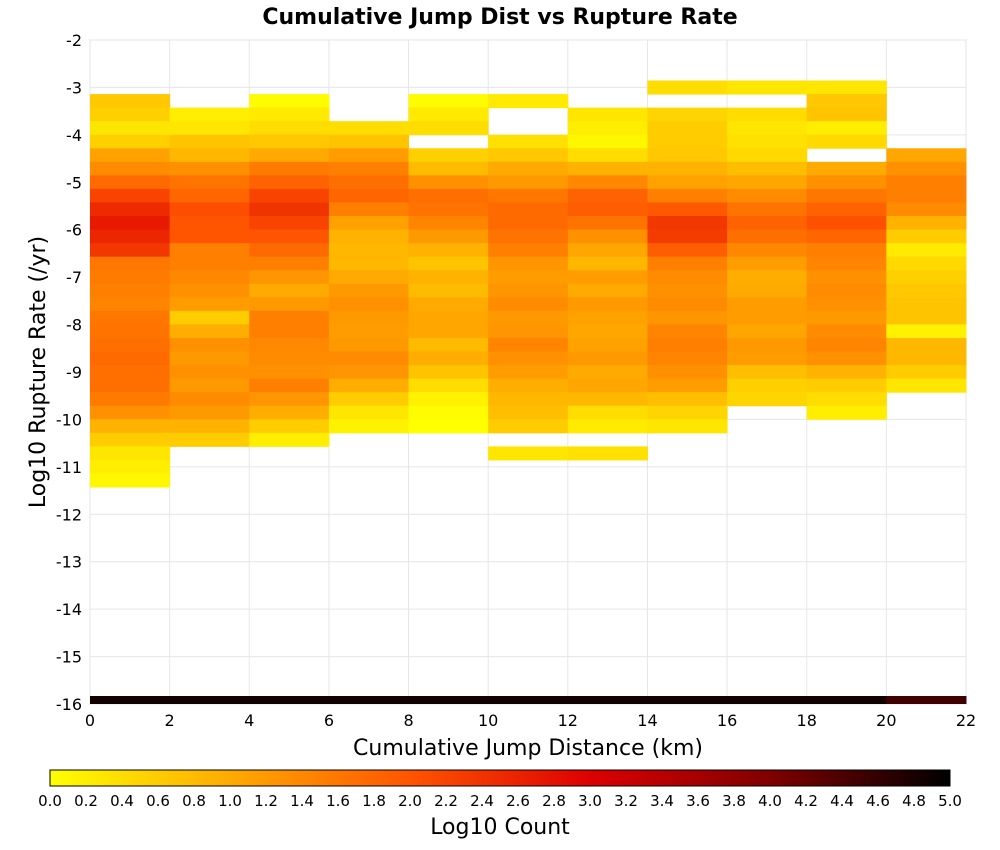 The width and height of the screenshot is (1000, 850). Describe the element at coordinates (86, 801) in the screenshot. I see `colorbar-tick-label: 0.2` at that location.